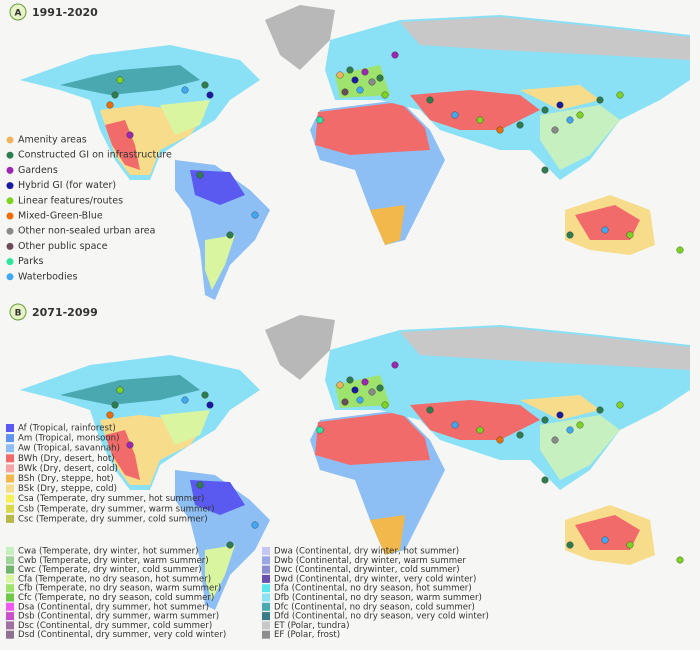  I want to click on panel-letter: B, so click(18, 314).